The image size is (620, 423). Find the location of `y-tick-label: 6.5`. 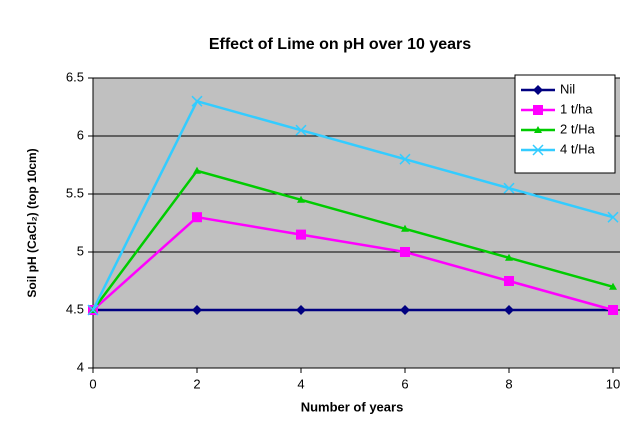

y-tick-label: 6.5 is located at coordinates (75, 76).